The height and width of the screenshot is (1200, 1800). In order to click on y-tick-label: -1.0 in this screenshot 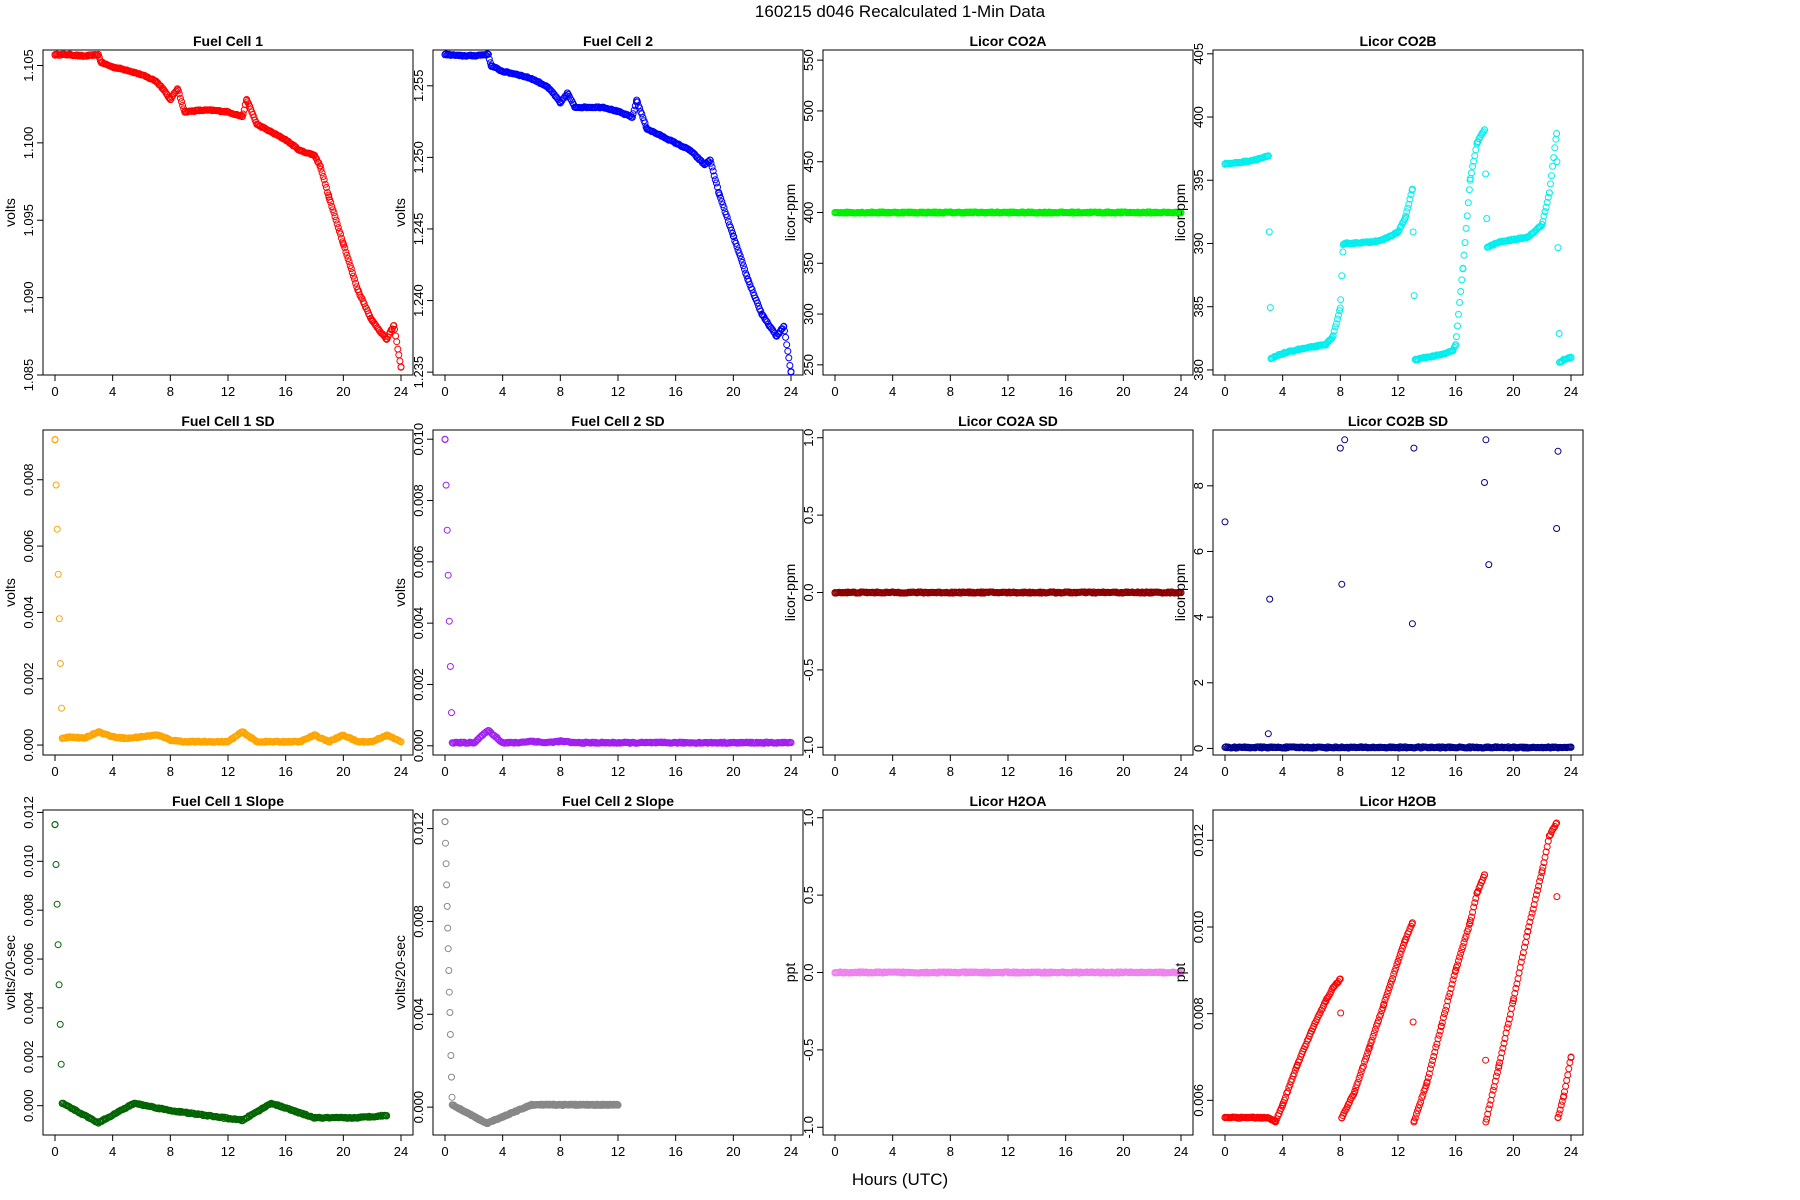, I will do `click(808, 747)`.